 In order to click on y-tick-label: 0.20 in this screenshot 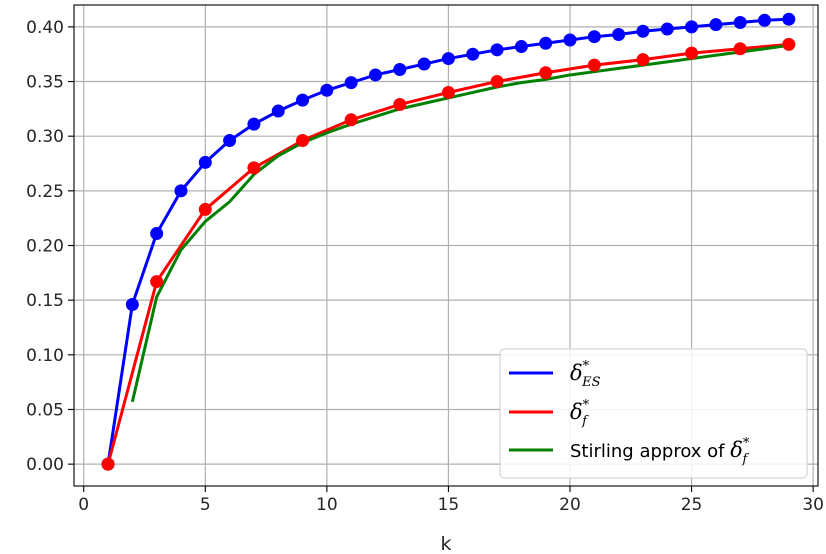, I will do `click(45, 247)`.